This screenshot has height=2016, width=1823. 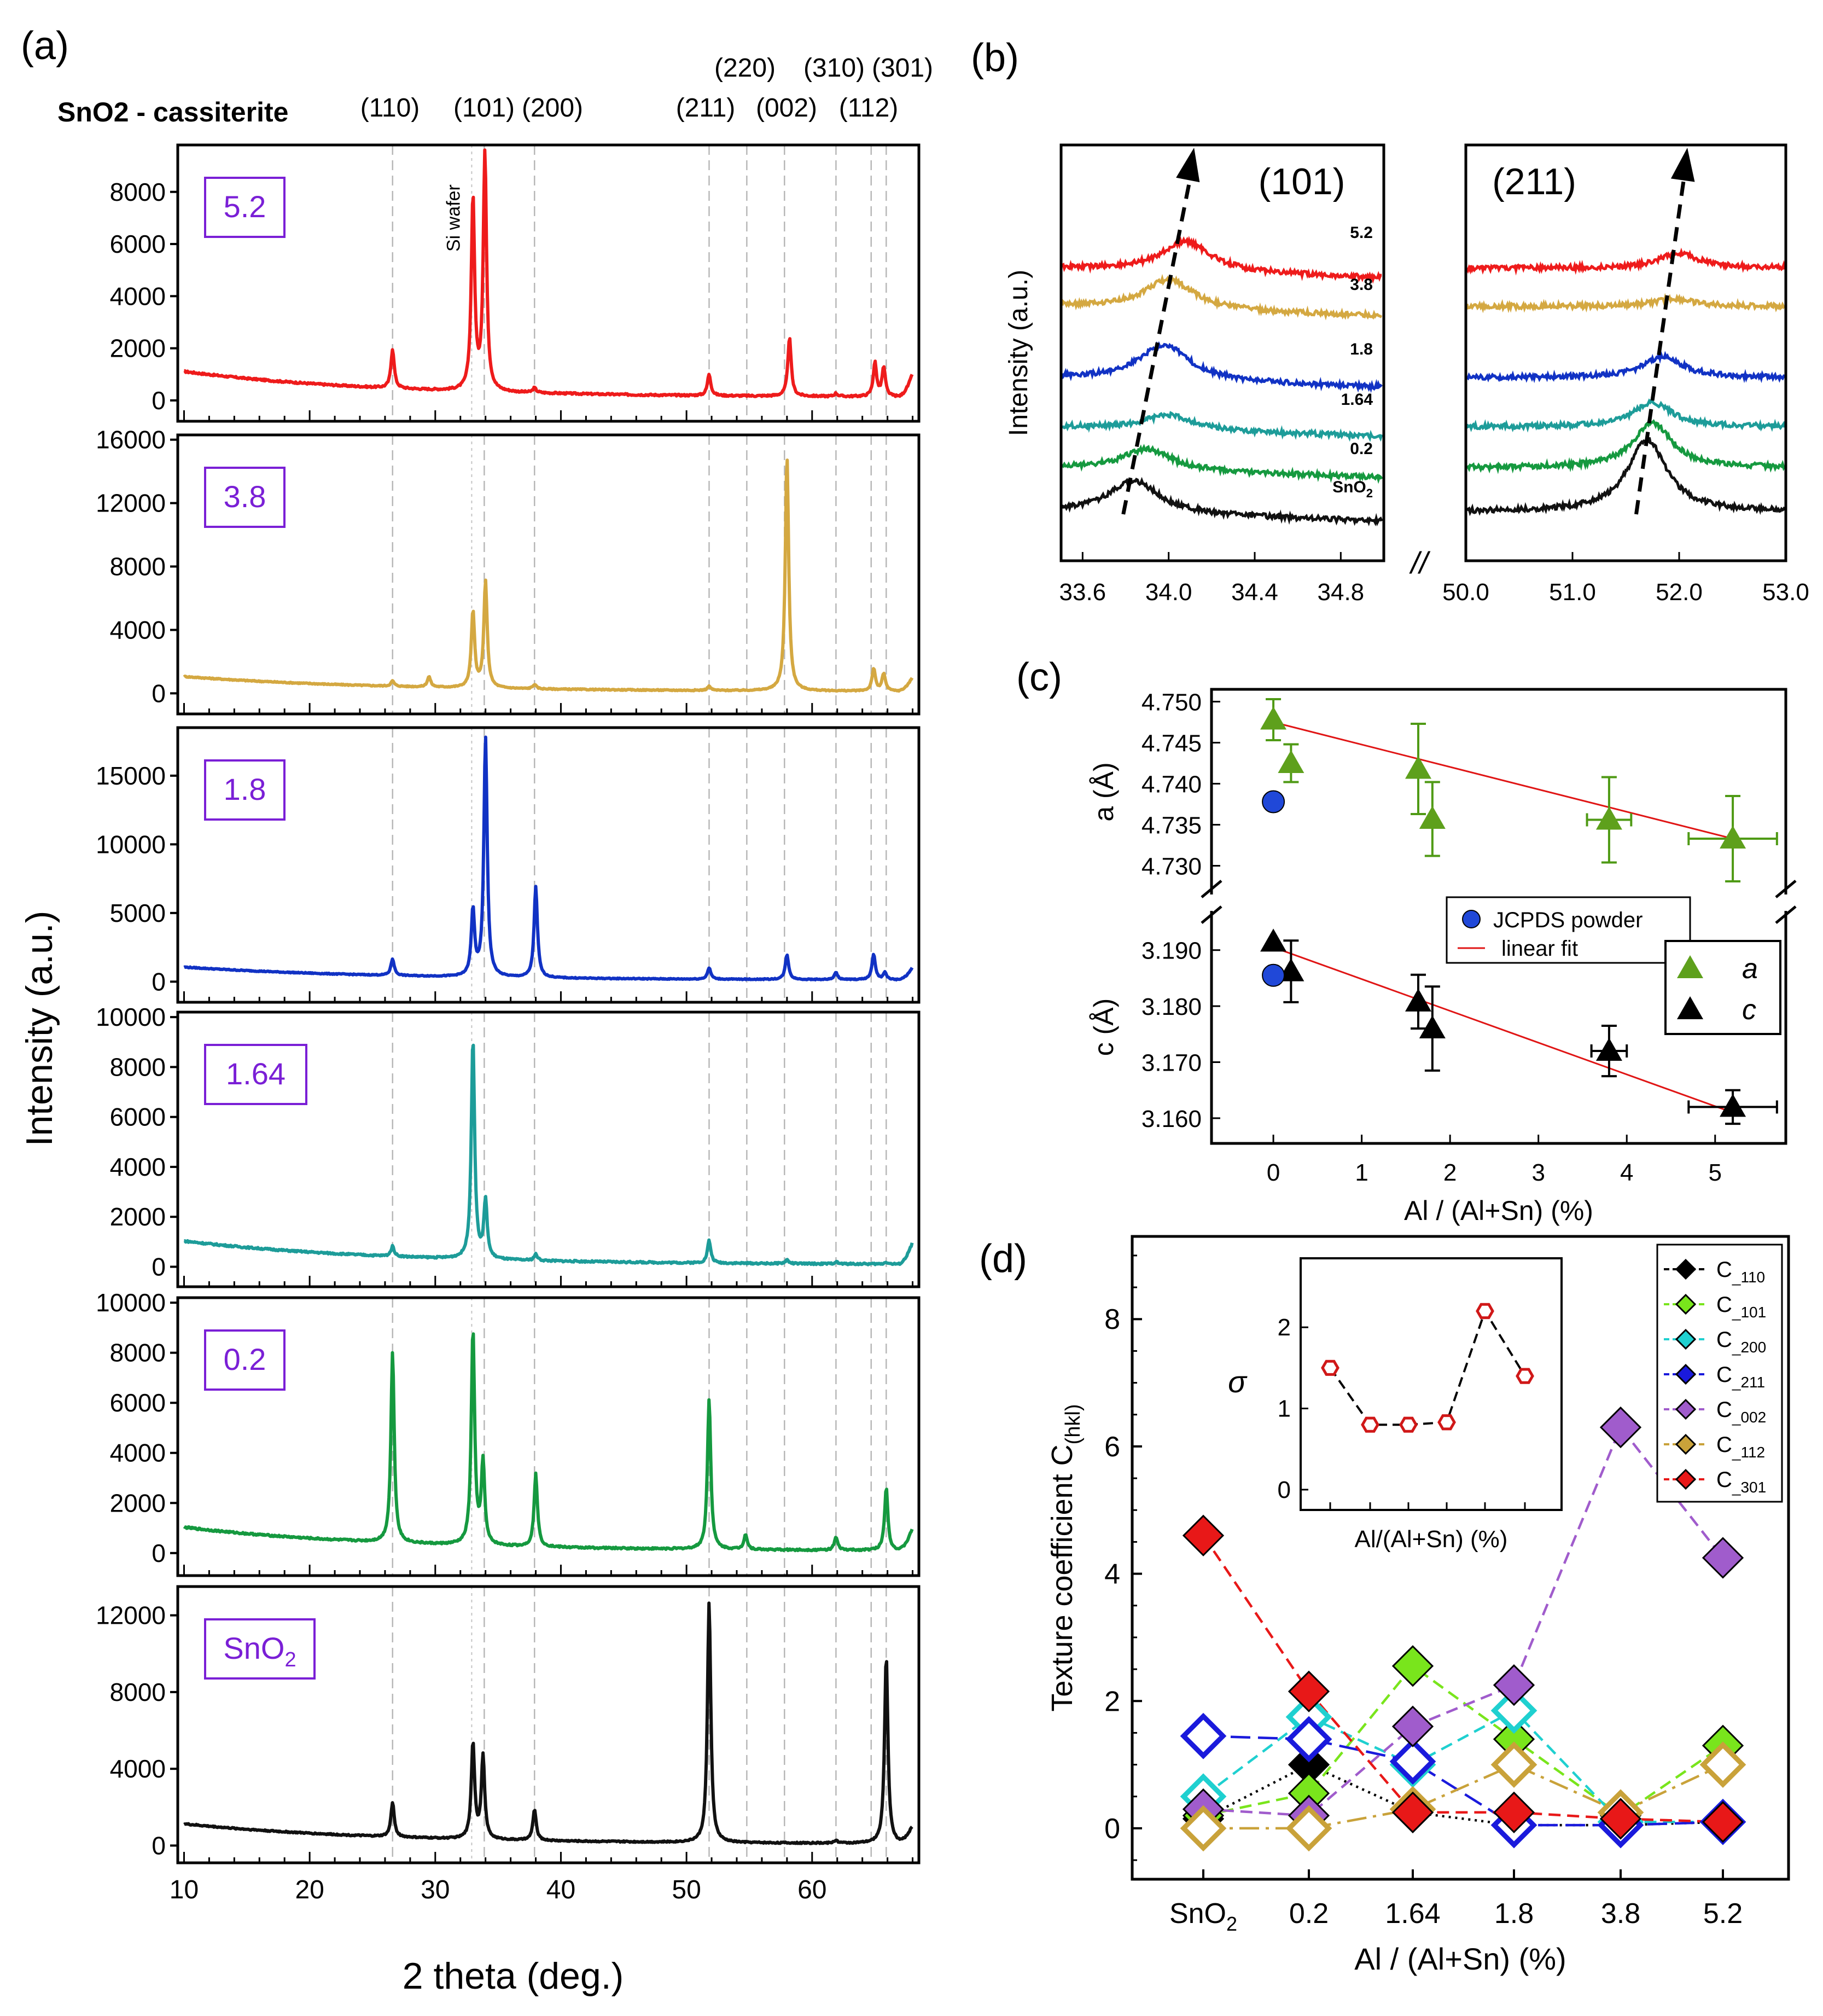 I want to click on b-curve-3.8-1, so click(x=1625, y=303).